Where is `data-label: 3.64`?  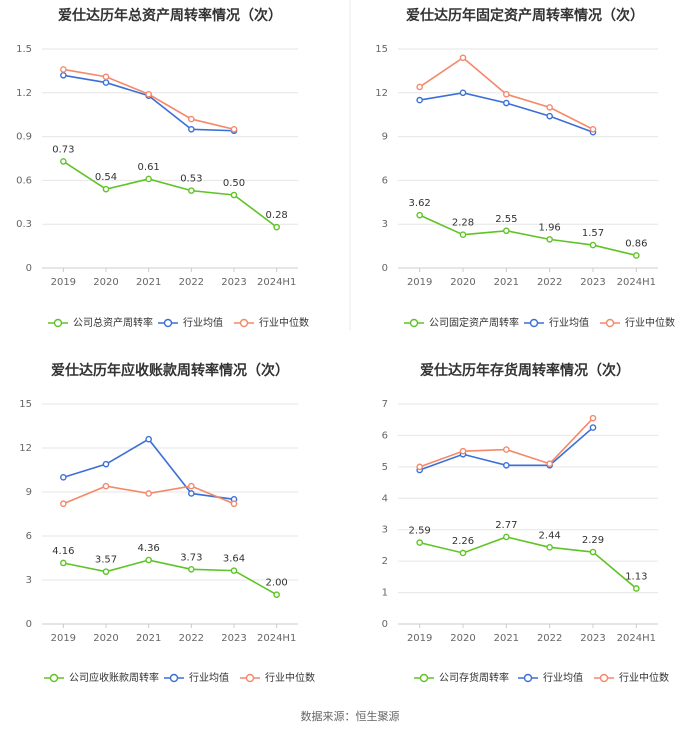
data-label: 3.64 is located at coordinates (234, 559).